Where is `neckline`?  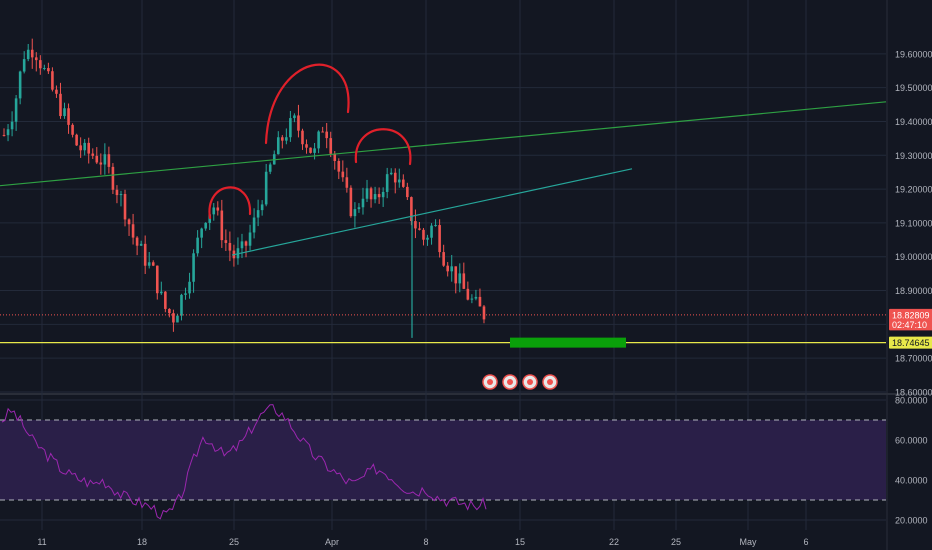
neckline is located at coordinates (432, 212).